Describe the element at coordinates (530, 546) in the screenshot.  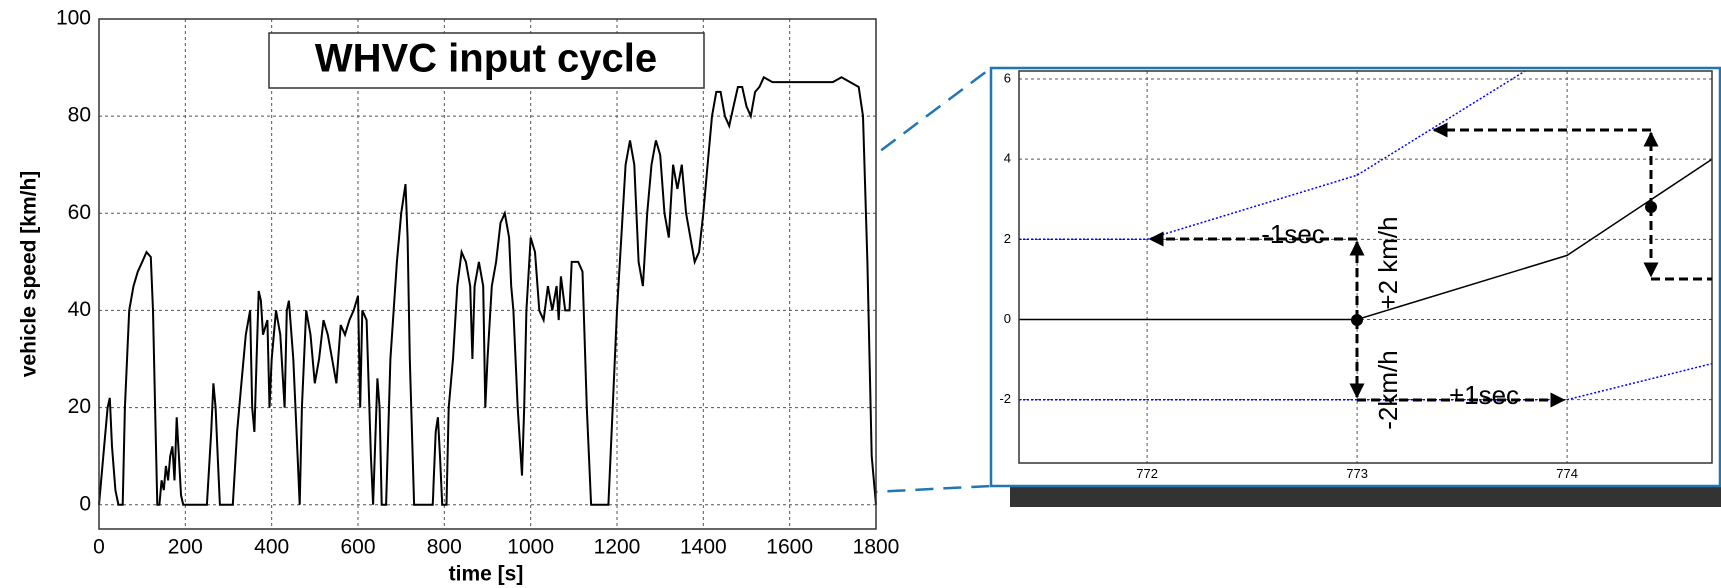
I see `x-tick-label: 1000` at that location.